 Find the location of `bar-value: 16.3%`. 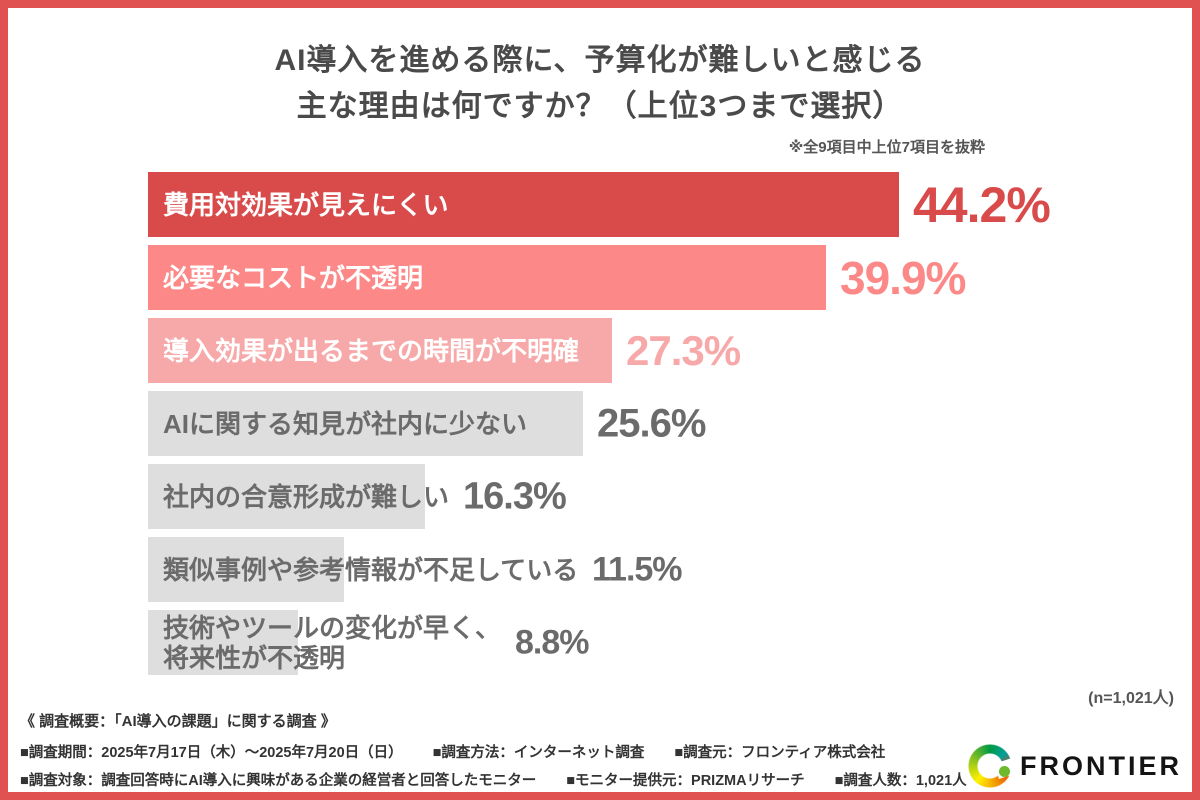

bar-value: 16.3% is located at coordinates (515, 496).